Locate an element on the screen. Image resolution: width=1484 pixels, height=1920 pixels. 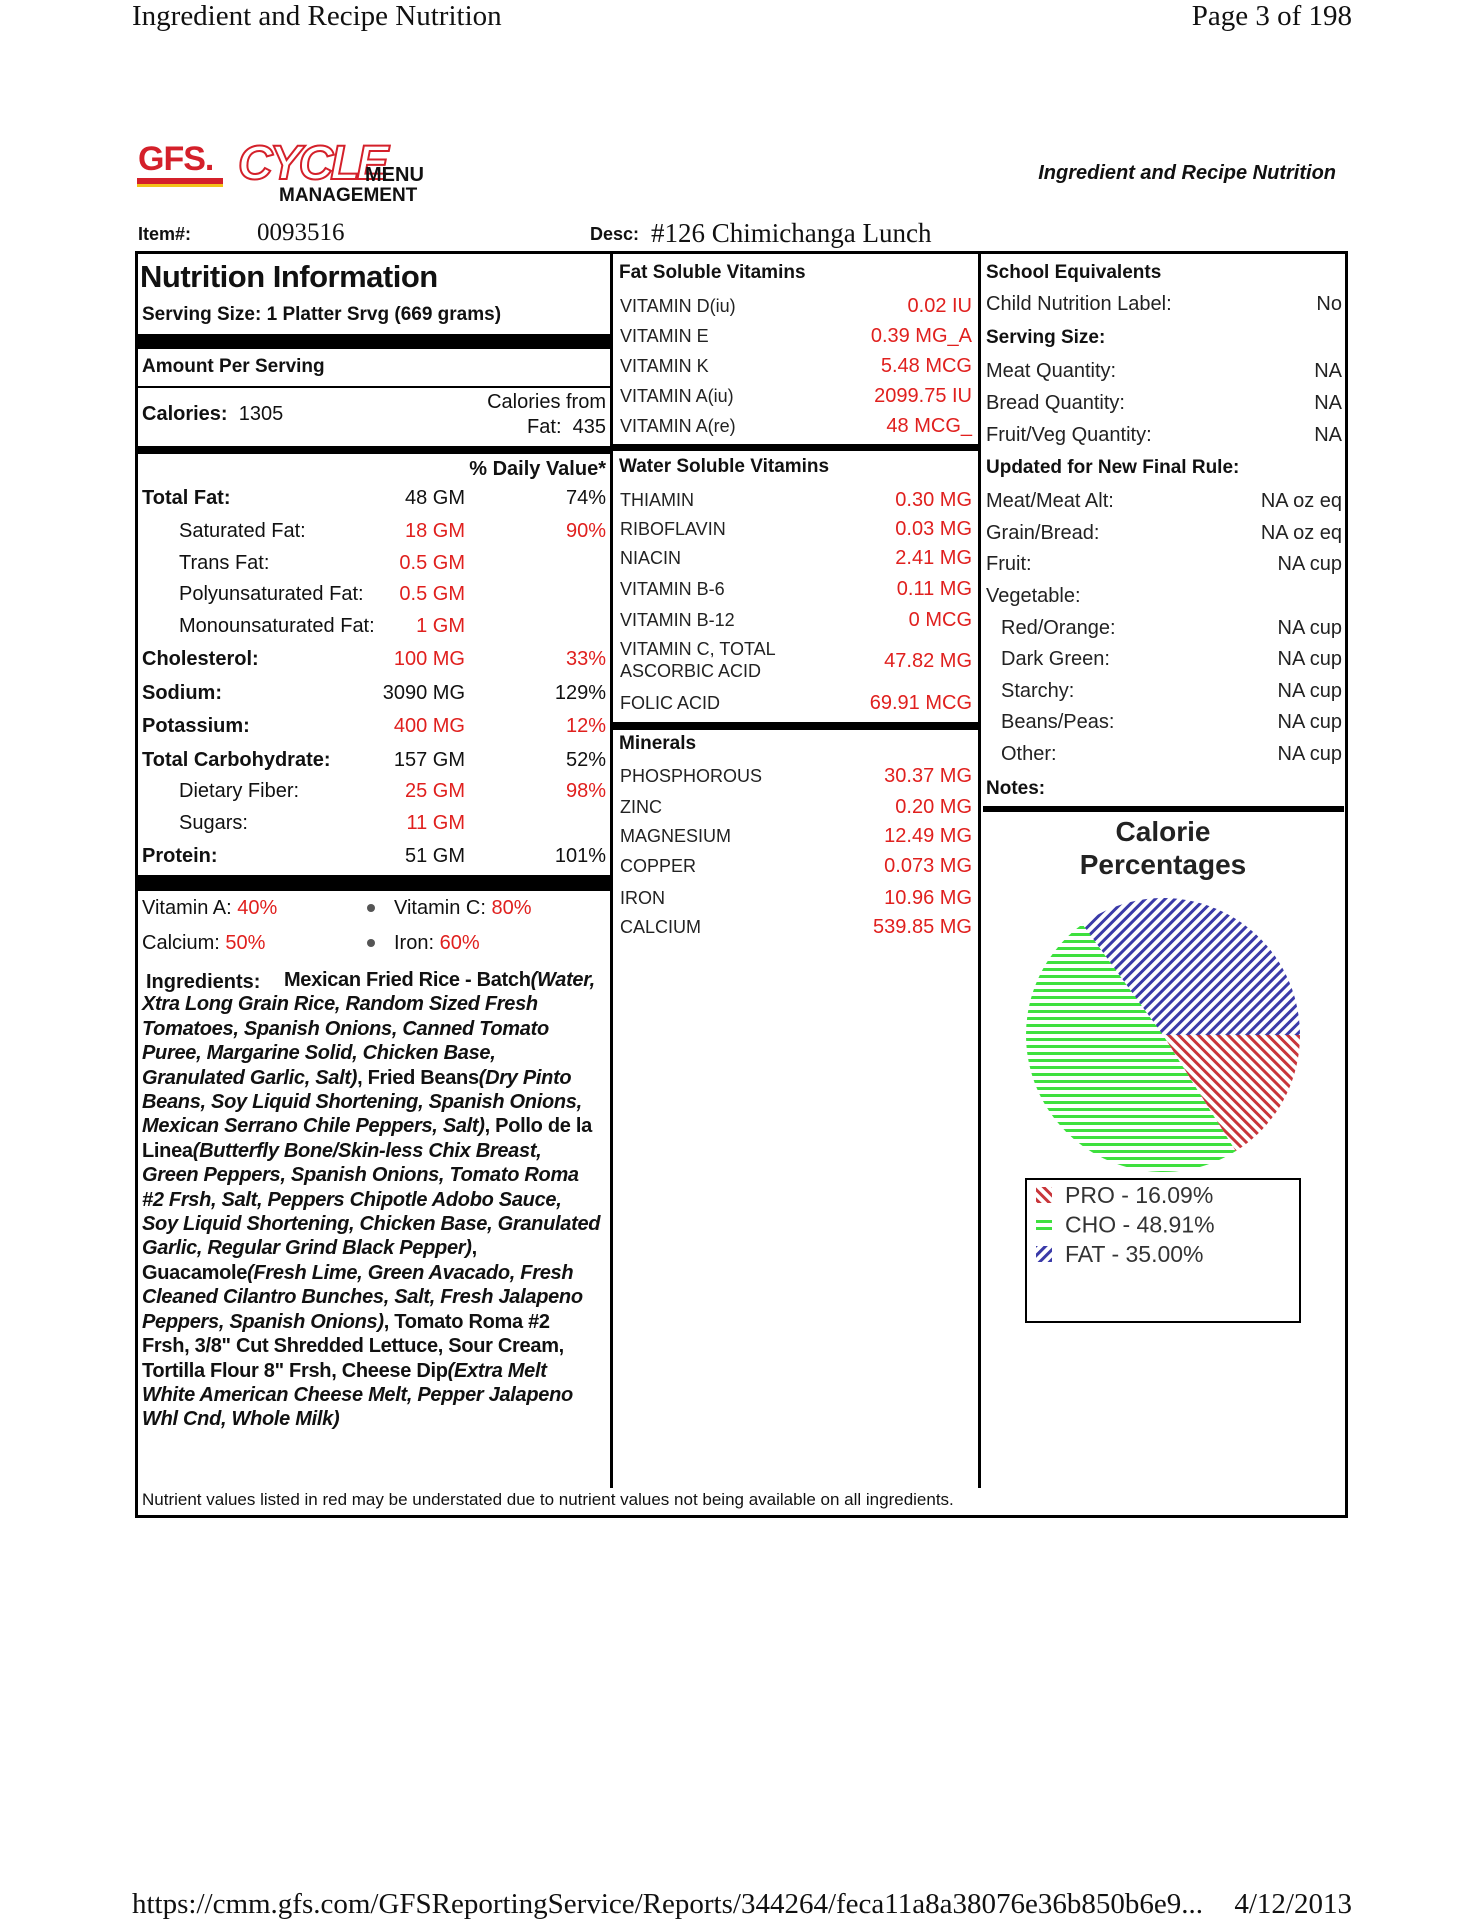
nutrient-label: Saturated Fat: is located at coordinates (242, 531).